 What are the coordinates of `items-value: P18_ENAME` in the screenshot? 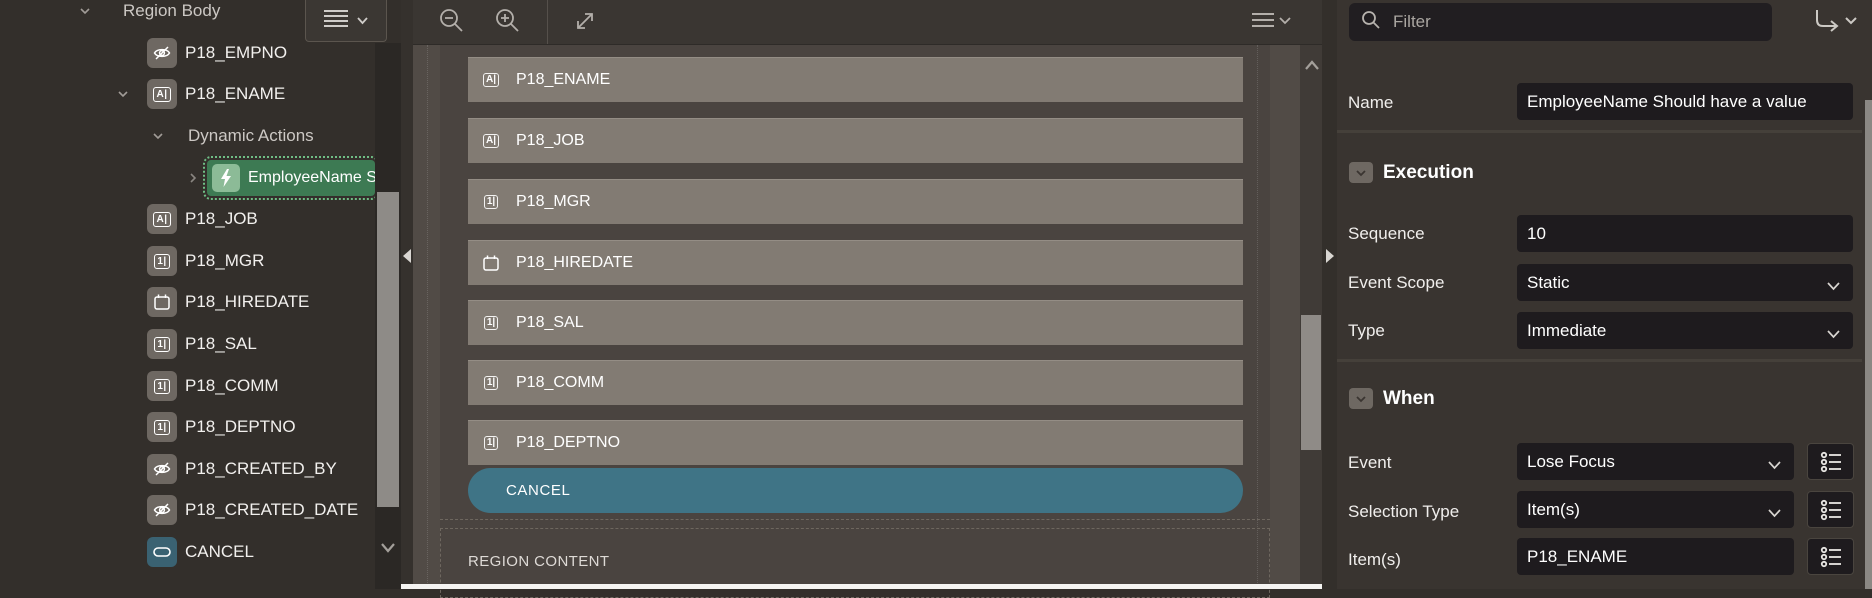 It's located at (1577, 556).